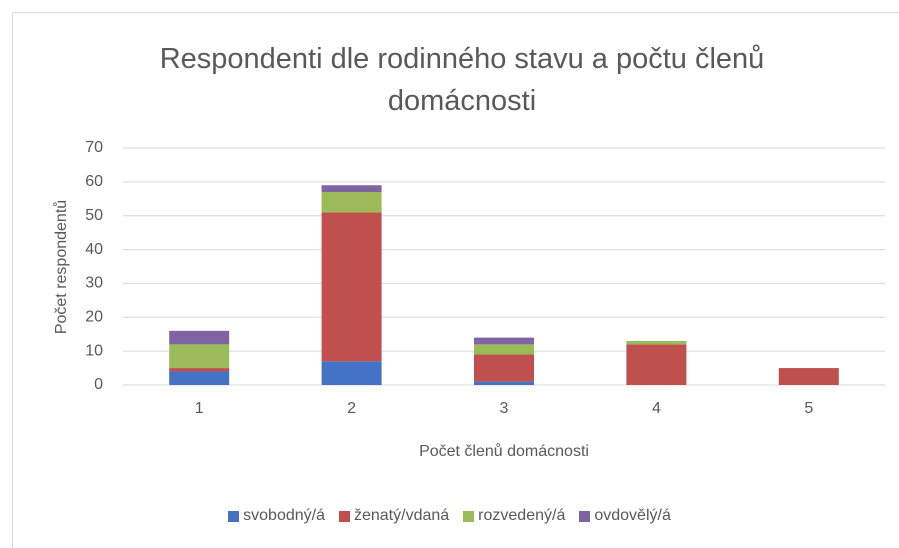 This screenshot has height=548, width=899. What do you see at coordinates (94, 350) in the screenshot?
I see `y-tick-label: 10` at bounding box center [94, 350].